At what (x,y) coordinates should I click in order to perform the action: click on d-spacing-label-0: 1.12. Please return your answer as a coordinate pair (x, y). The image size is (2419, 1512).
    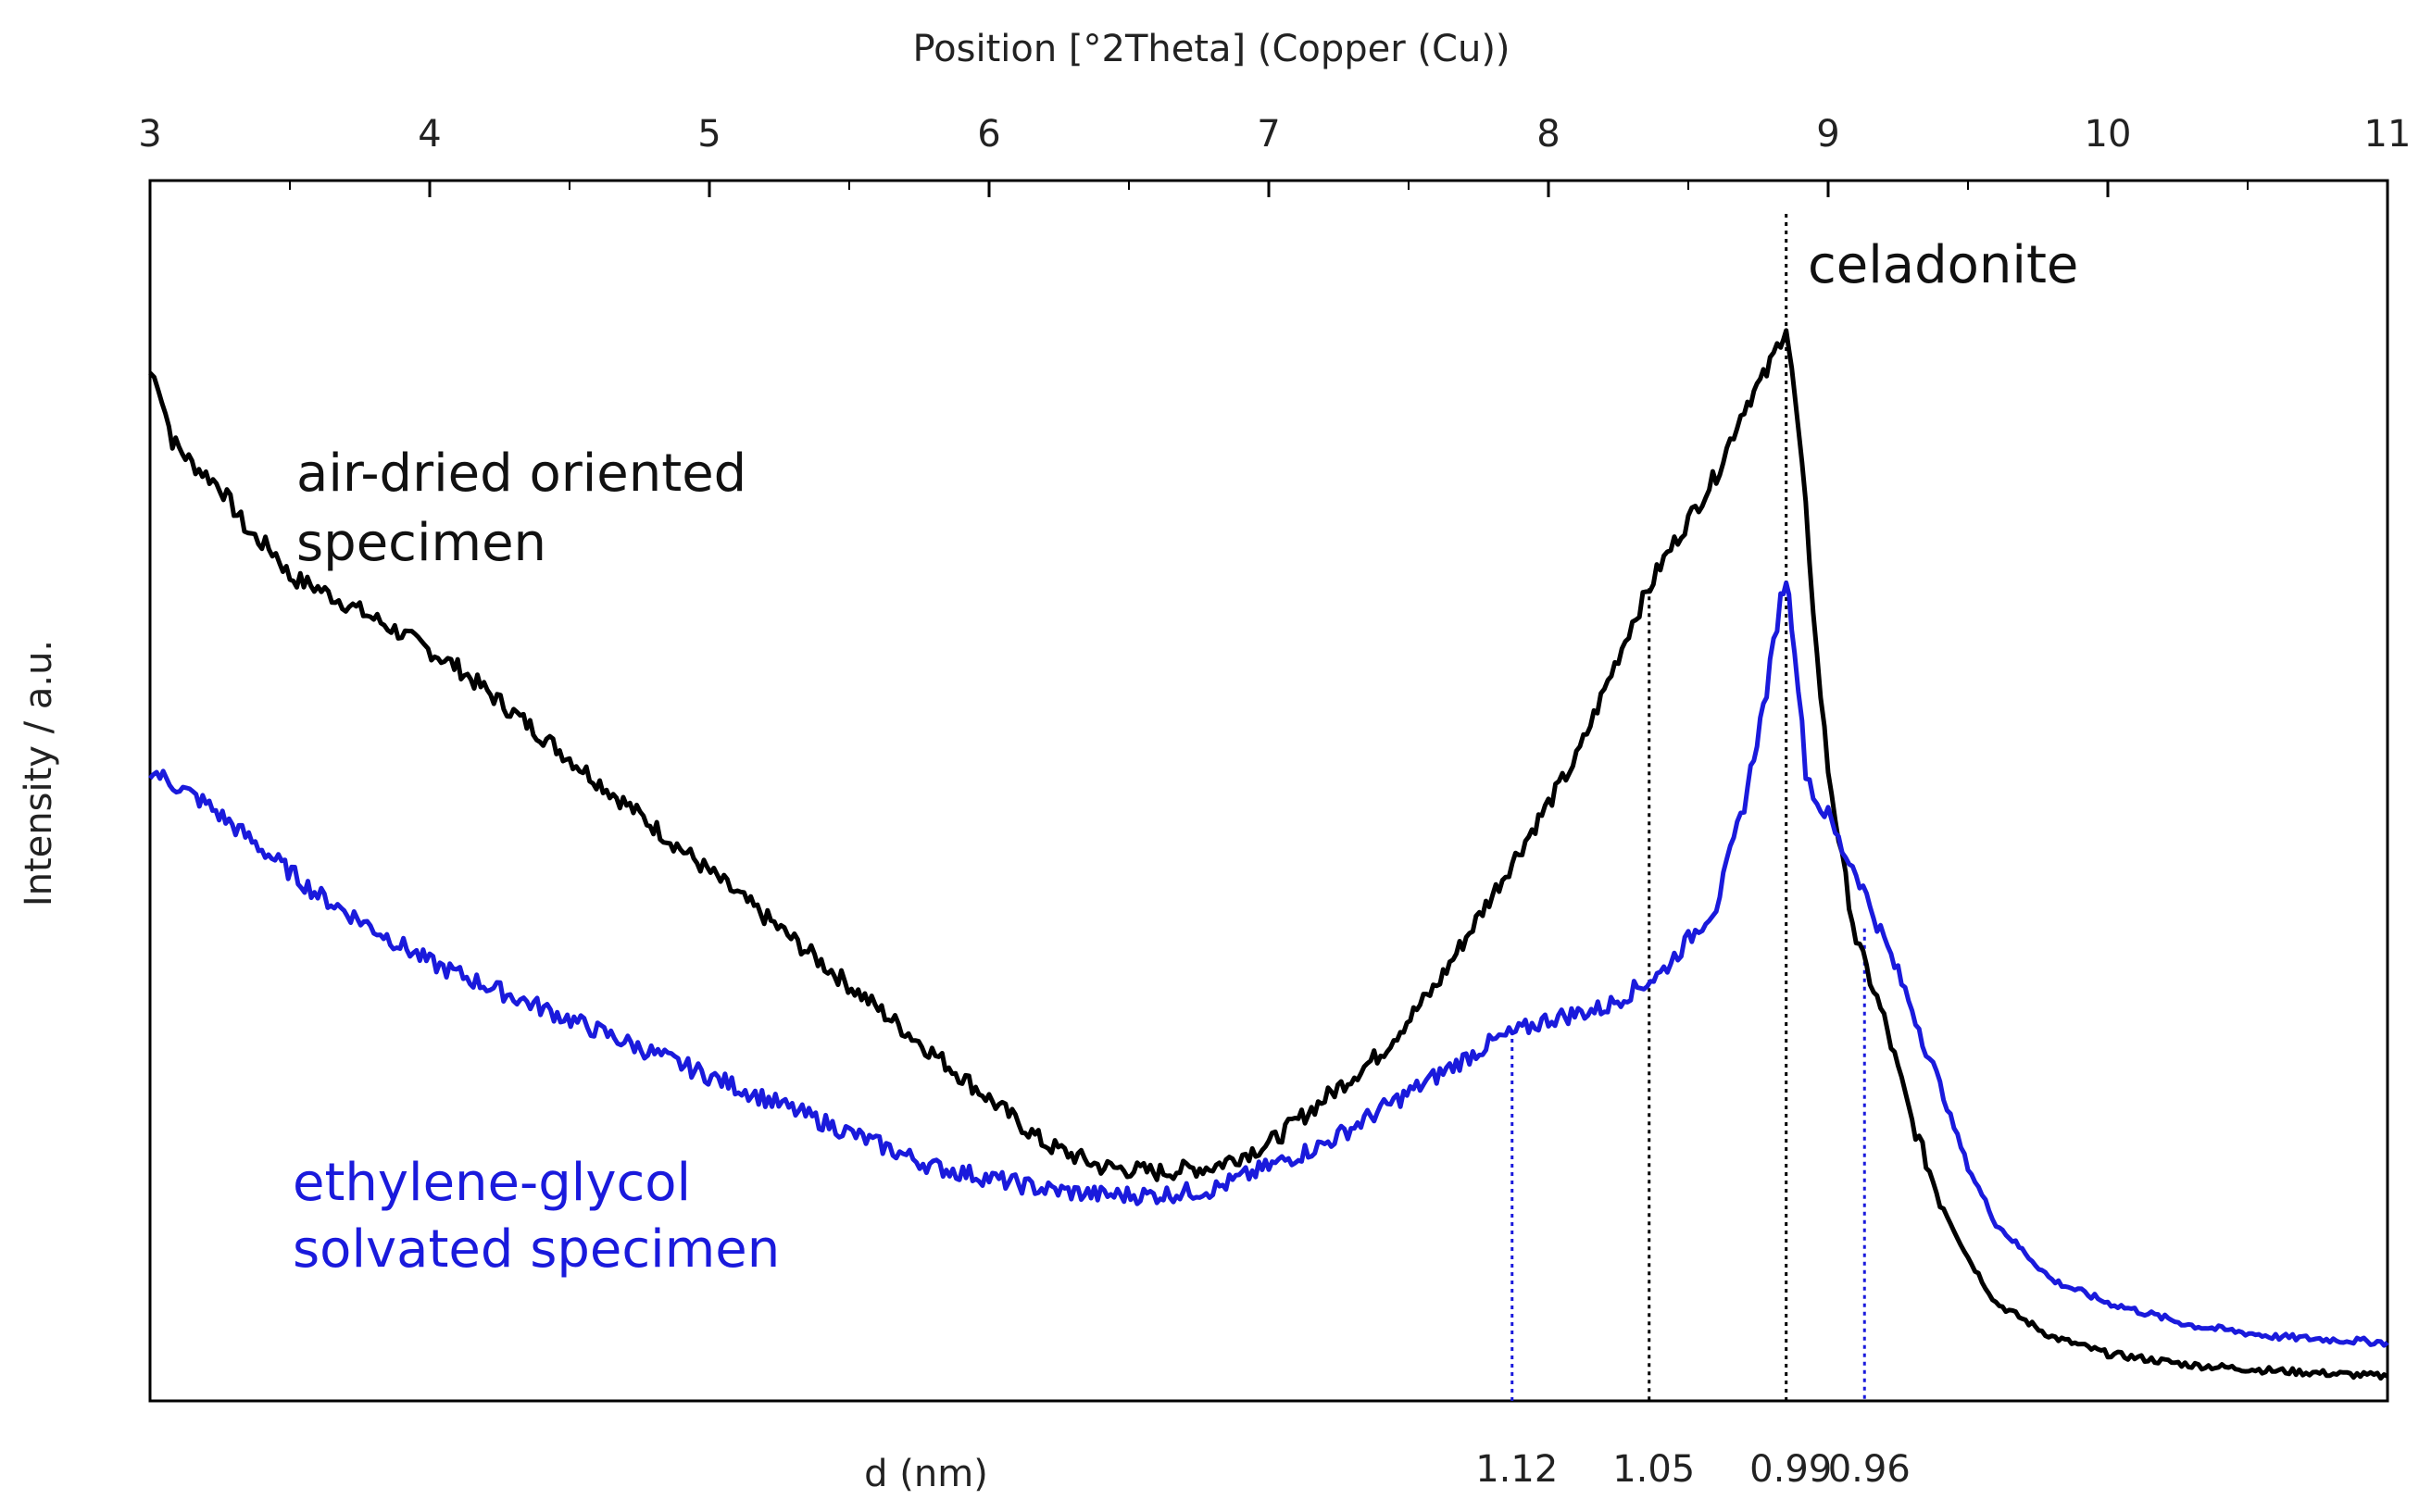
    Looking at the image, I should click on (1516, 1470).